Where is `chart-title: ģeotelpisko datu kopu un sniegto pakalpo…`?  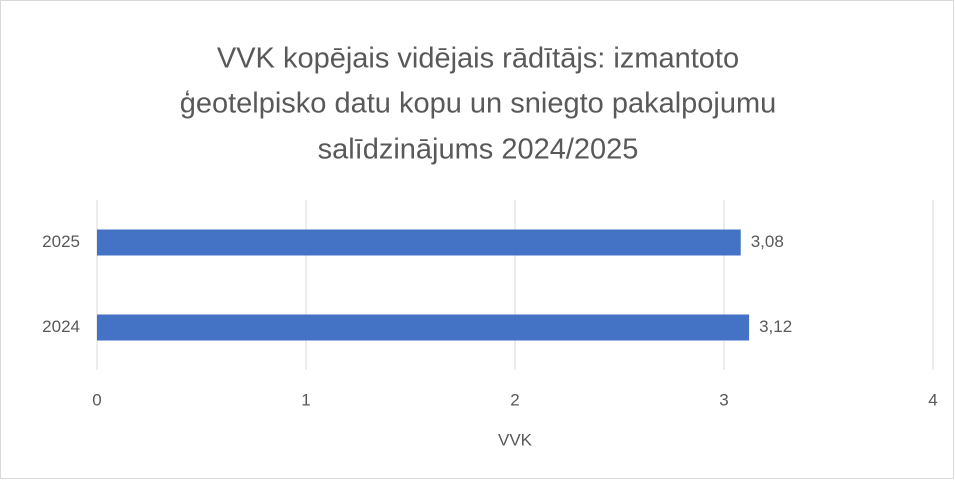 chart-title: ģeotelpisko datu kopu un sniegto pakalpo… is located at coordinates (478, 104).